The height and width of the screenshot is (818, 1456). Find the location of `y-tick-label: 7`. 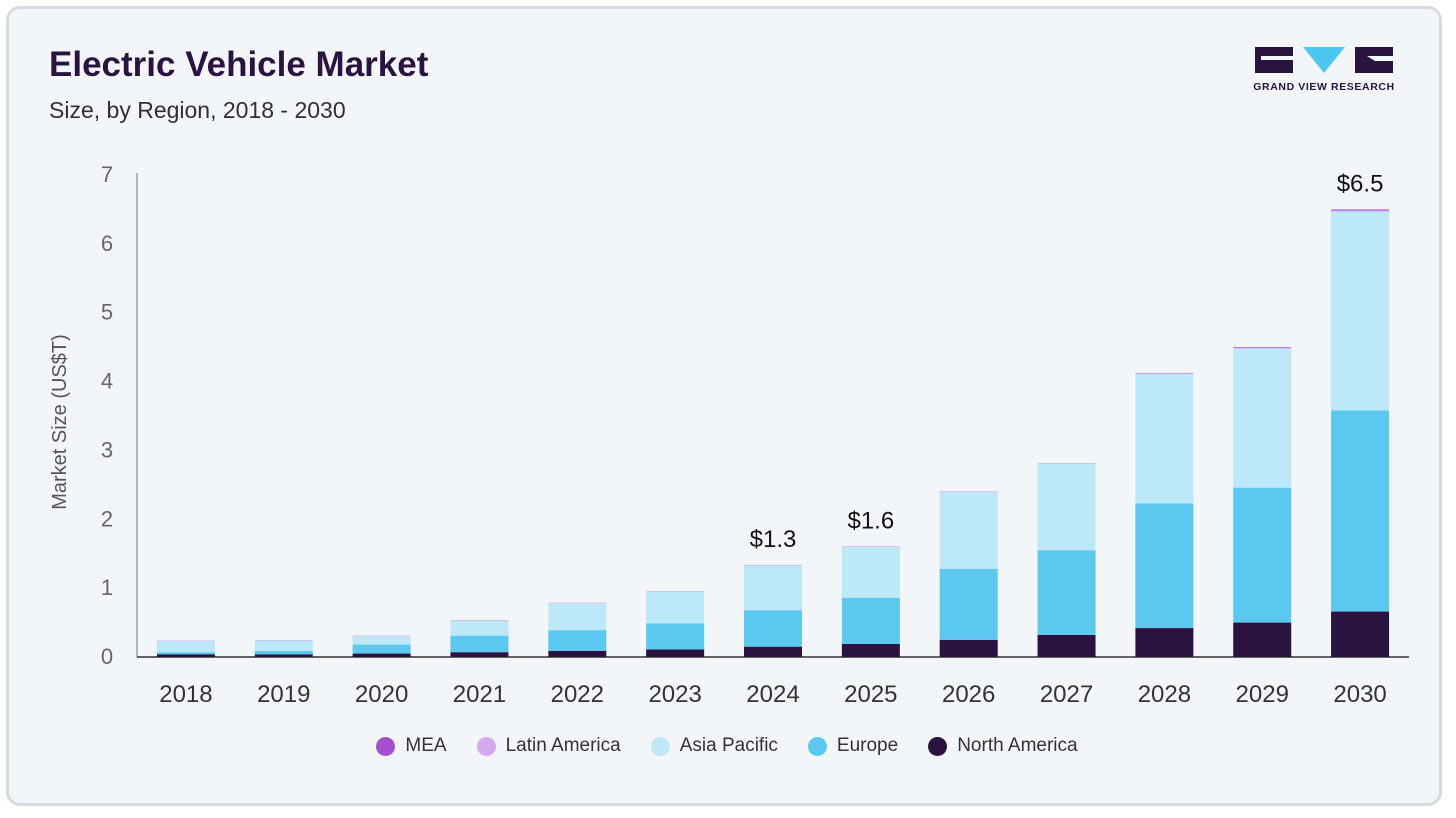

y-tick-label: 7 is located at coordinates (107, 174).